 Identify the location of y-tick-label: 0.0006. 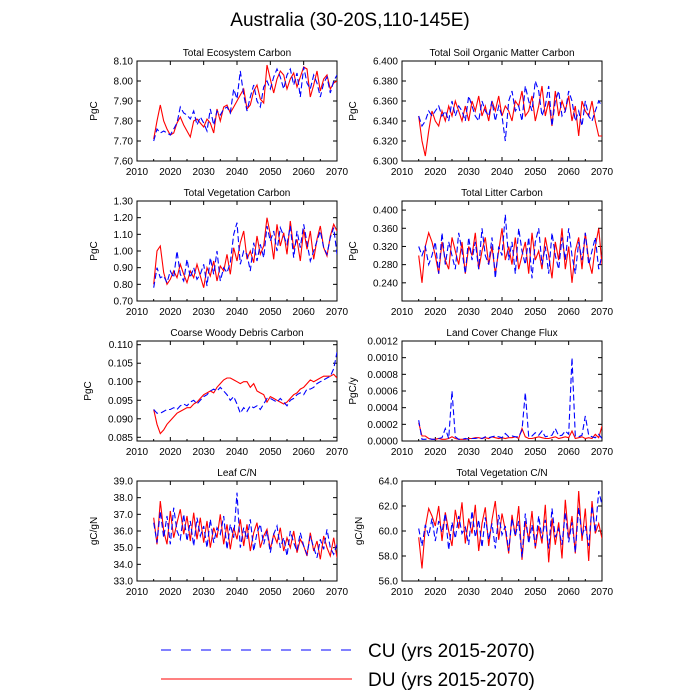
(382, 392).